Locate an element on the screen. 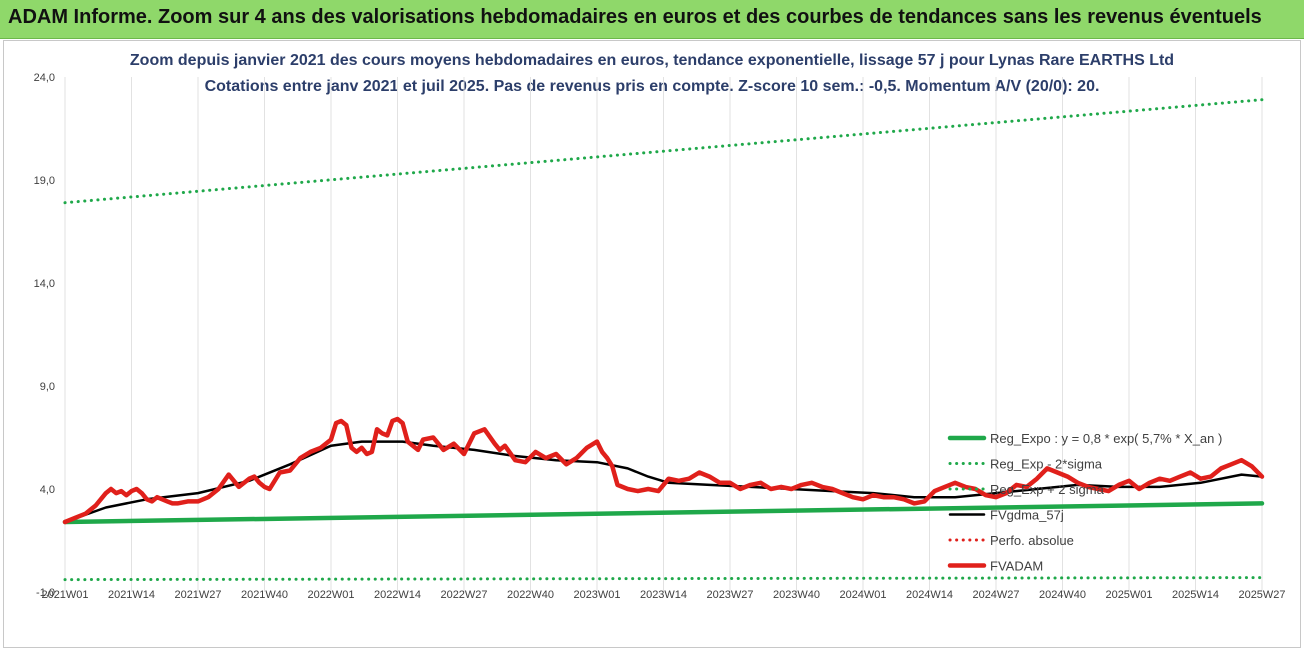  legend-label: Reg_Expo : y = 0,8 * exp( 5,7% * X_an ) is located at coordinates (1106, 438).